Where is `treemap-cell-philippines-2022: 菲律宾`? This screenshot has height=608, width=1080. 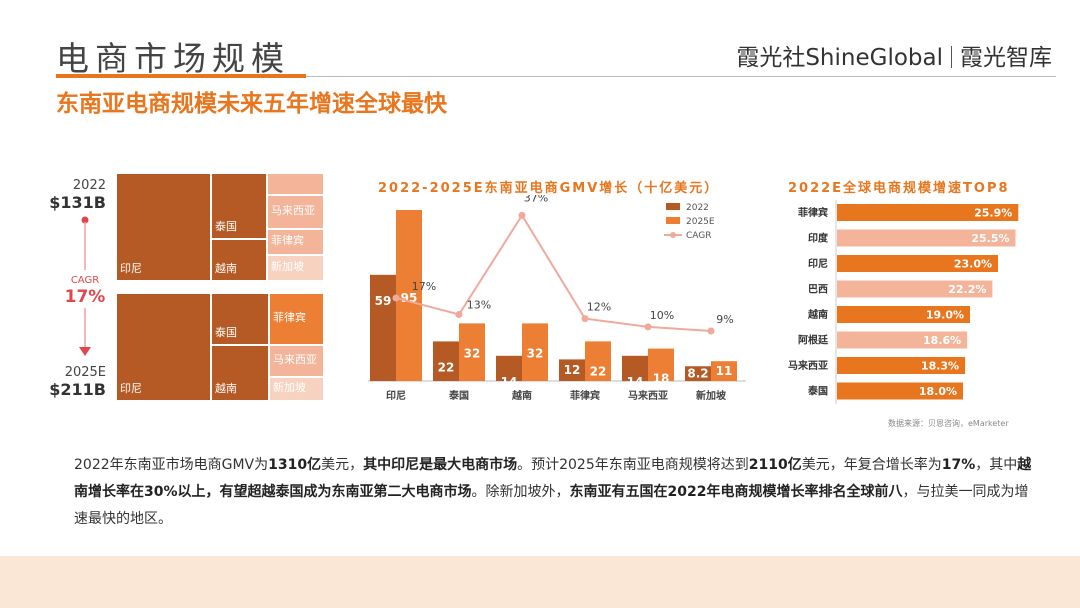 treemap-cell-philippines-2022: 菲律宾 is located at coordinates (295, 242).